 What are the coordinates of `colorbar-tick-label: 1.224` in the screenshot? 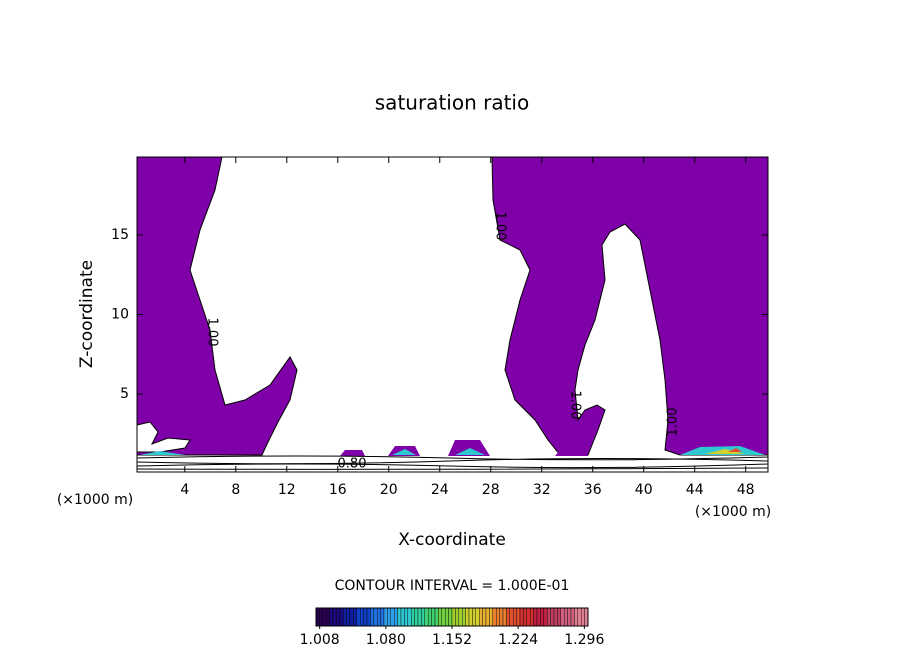 It's located at (518, 640).